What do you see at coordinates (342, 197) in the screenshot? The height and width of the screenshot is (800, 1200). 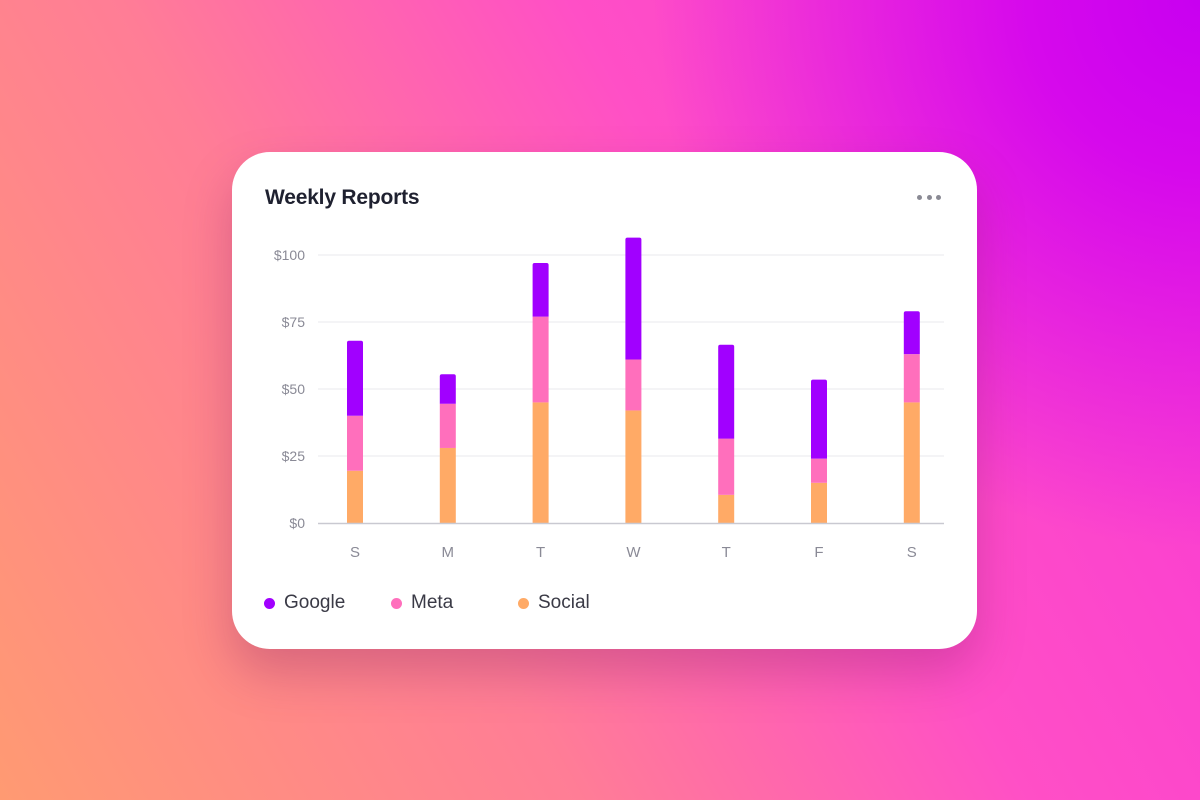 I see `card-title: Weekly Reports` at bounding box center [342, 197].